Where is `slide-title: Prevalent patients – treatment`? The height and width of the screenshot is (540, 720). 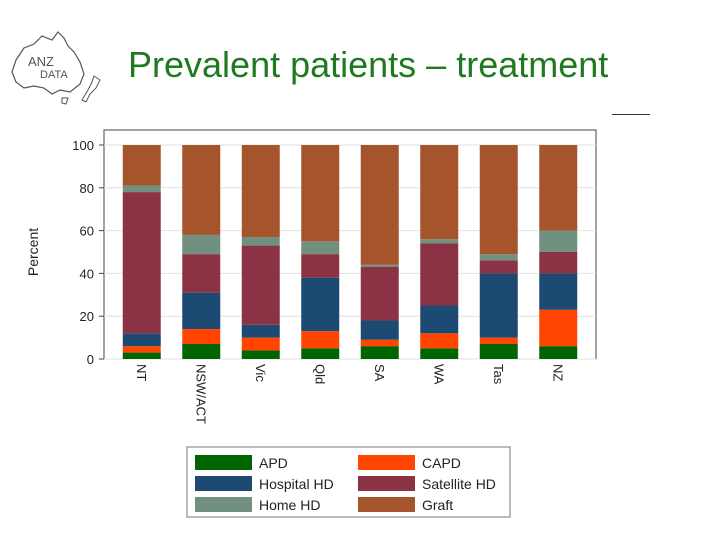 slide-title: Prevalent patients – treatment is located at coordinates (368, 64).